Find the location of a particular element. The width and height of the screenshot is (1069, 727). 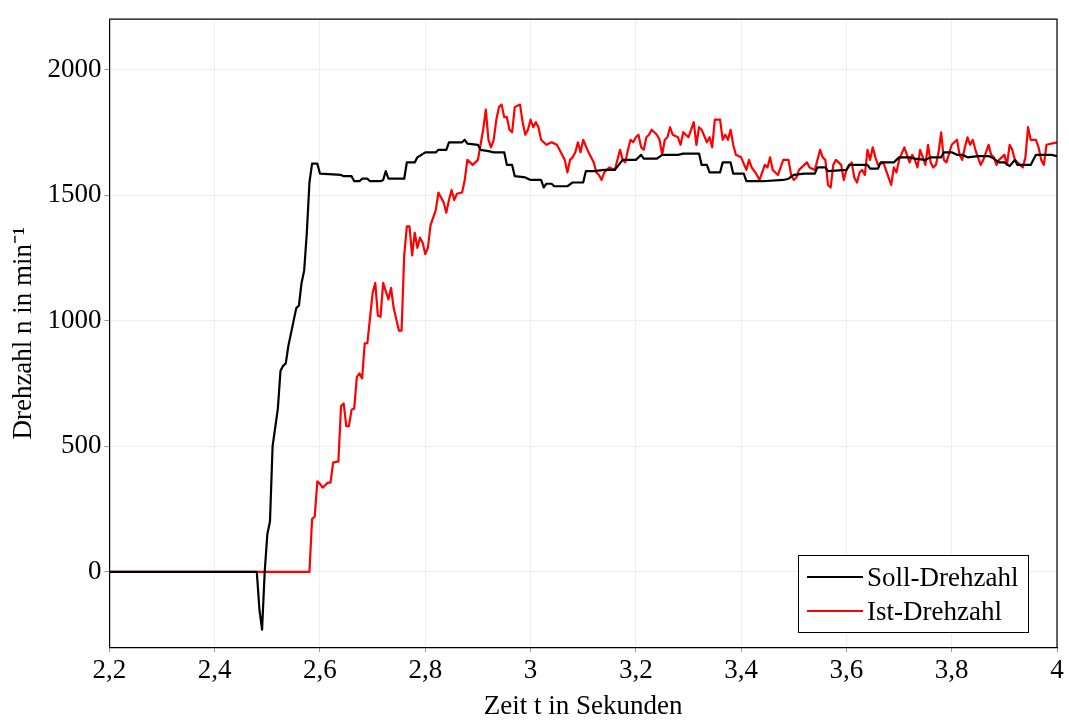

x-tick-label: 2,8 is located at coordinates (425, 669).